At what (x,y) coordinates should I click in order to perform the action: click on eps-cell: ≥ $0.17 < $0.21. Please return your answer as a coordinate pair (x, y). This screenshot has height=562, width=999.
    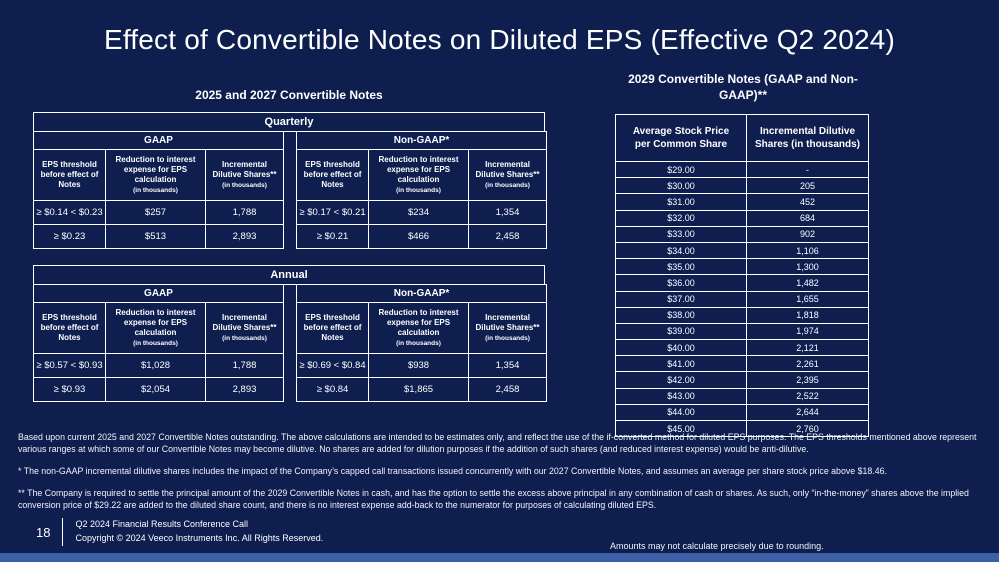
    Looking at the image, I should click on (333, 212).